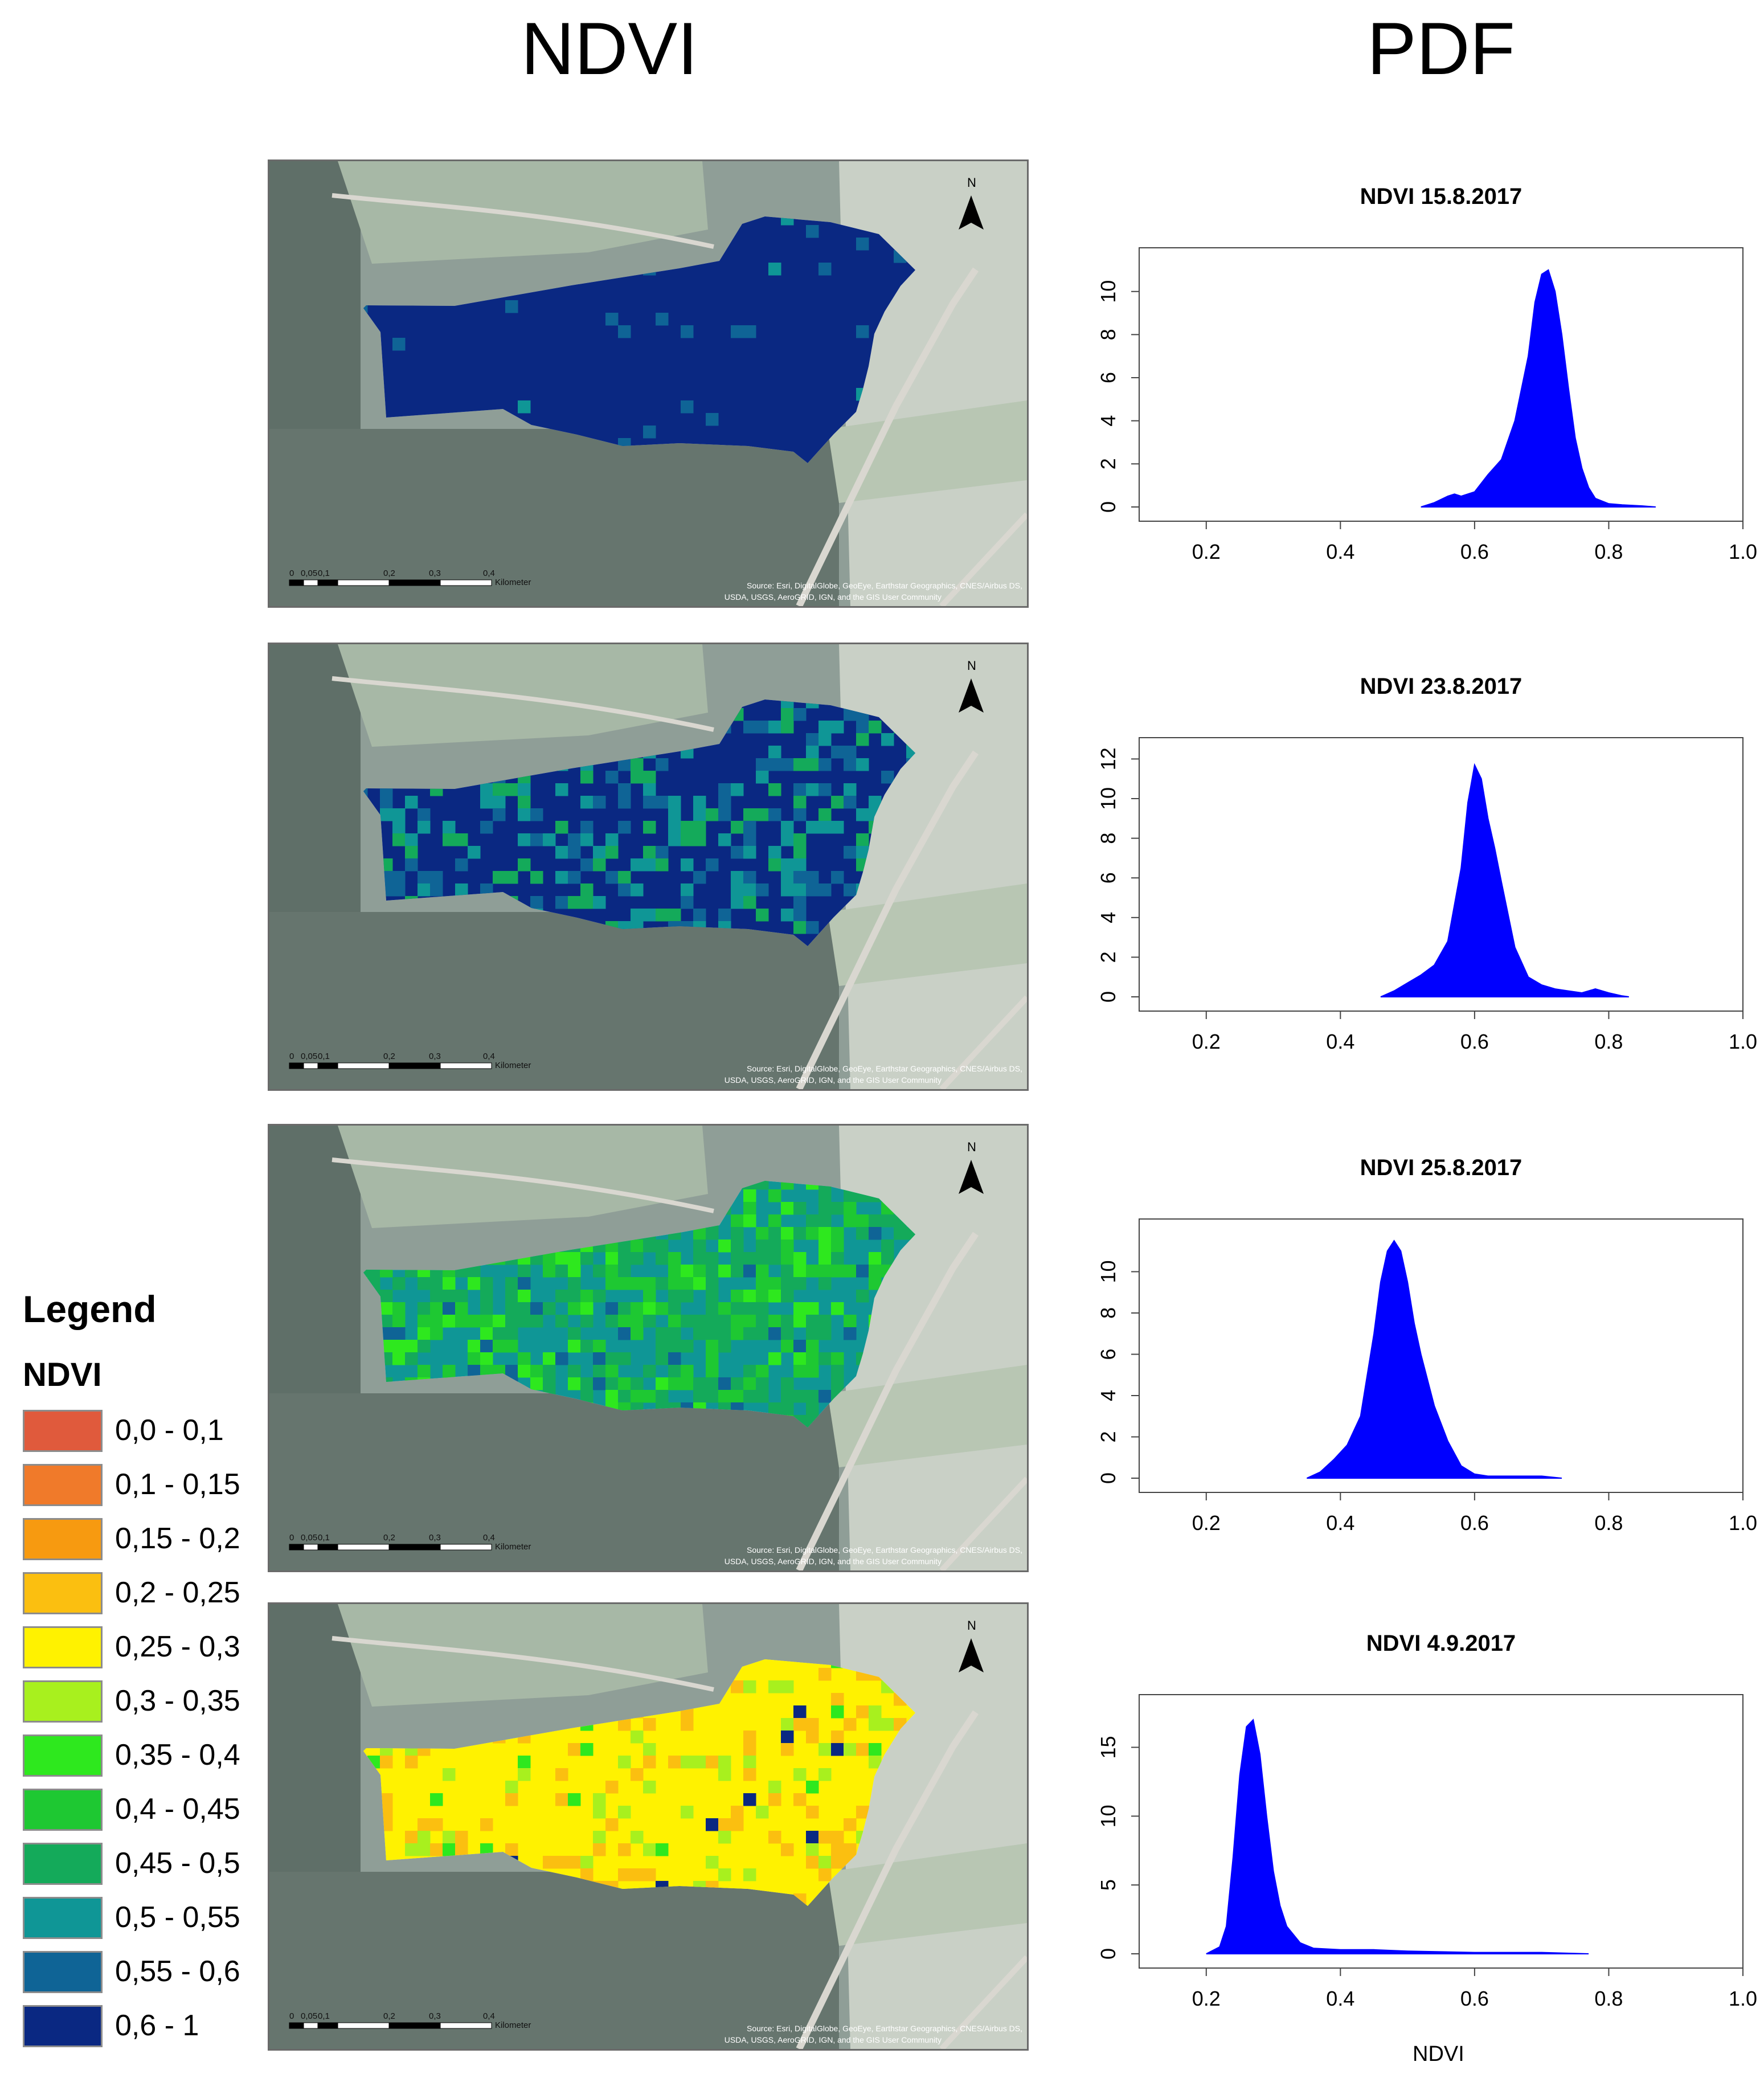 This screenshot has height=2074, width=1764. What do you see at coordinates (1441, 1167) in the screenshot?
I see `chart-title: NDVI 25.8.2017` at bounding box center [1441, 1167].